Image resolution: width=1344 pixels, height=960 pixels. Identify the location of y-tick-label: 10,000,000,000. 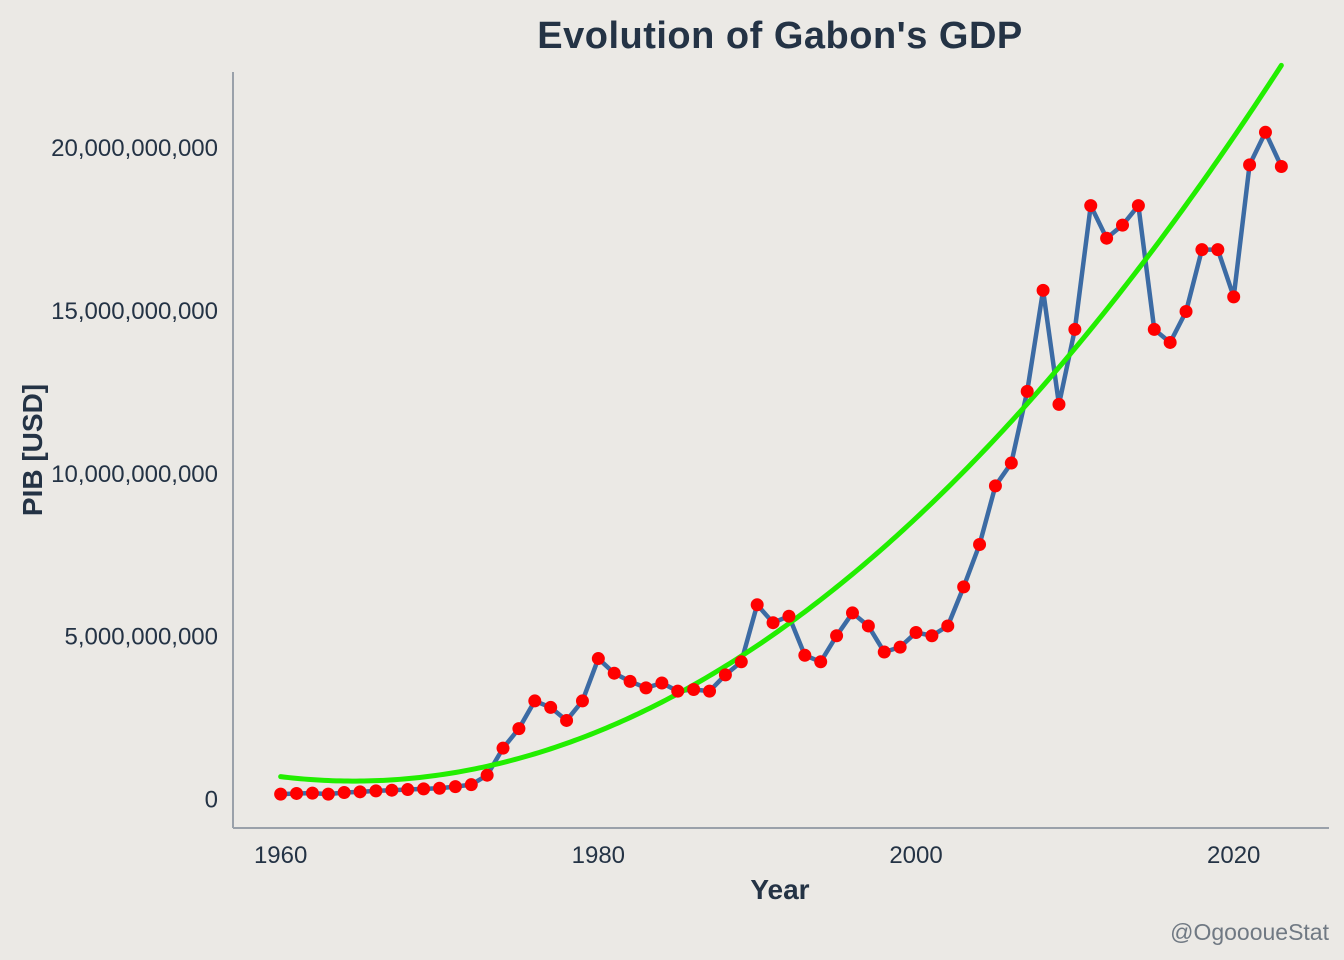
(134, 474).